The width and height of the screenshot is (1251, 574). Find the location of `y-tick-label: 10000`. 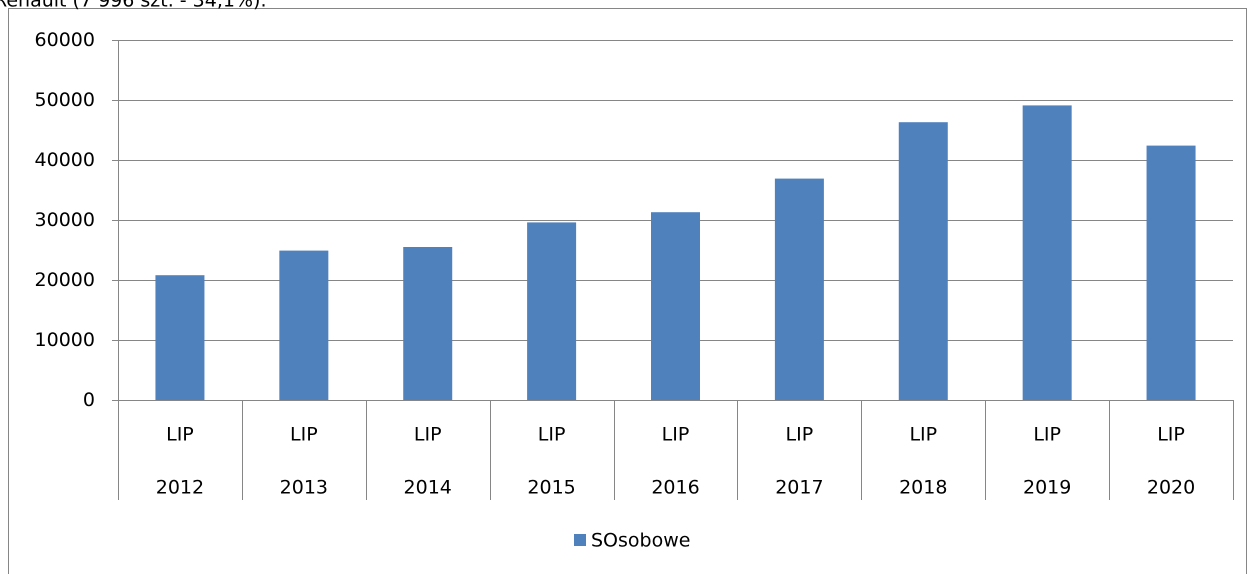

y-tick-label: 10000 is located at coordinates (65, 340).